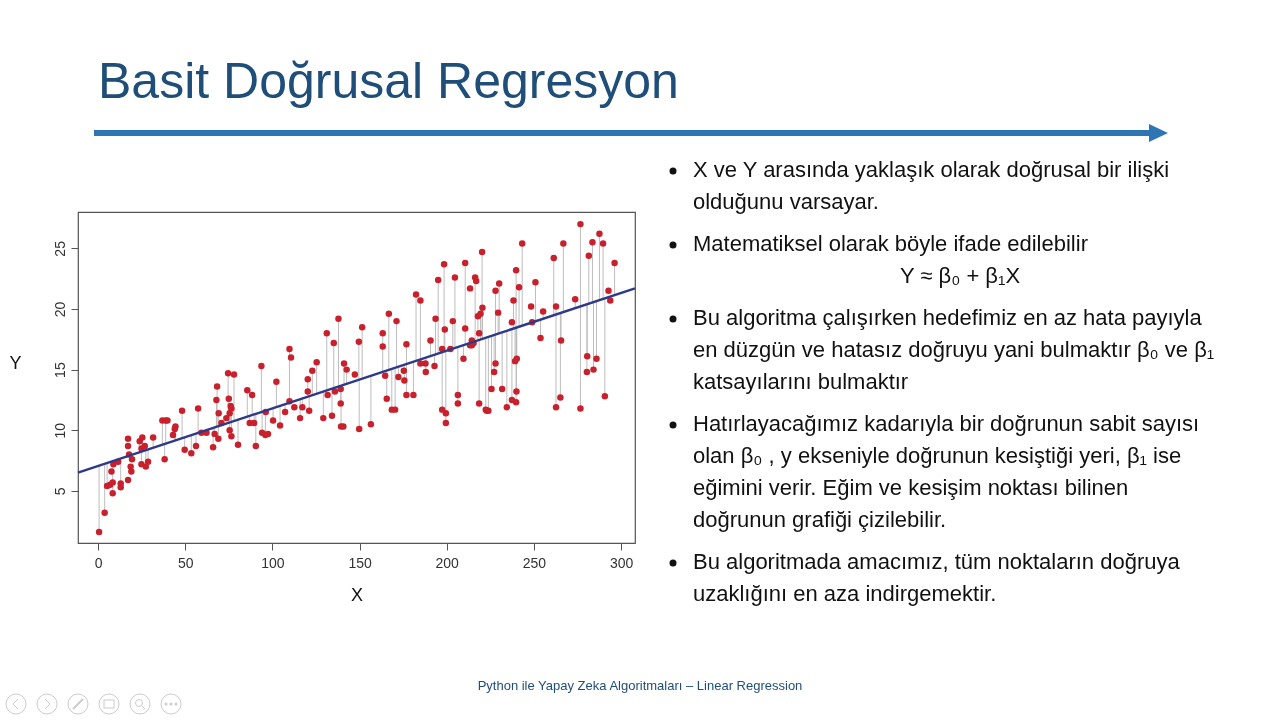 The width and height of the screenshot is (1280, 720). Describe the element at coordinates (59, 430) in the screenshot. I see `y-tick-label: 10` at that location.